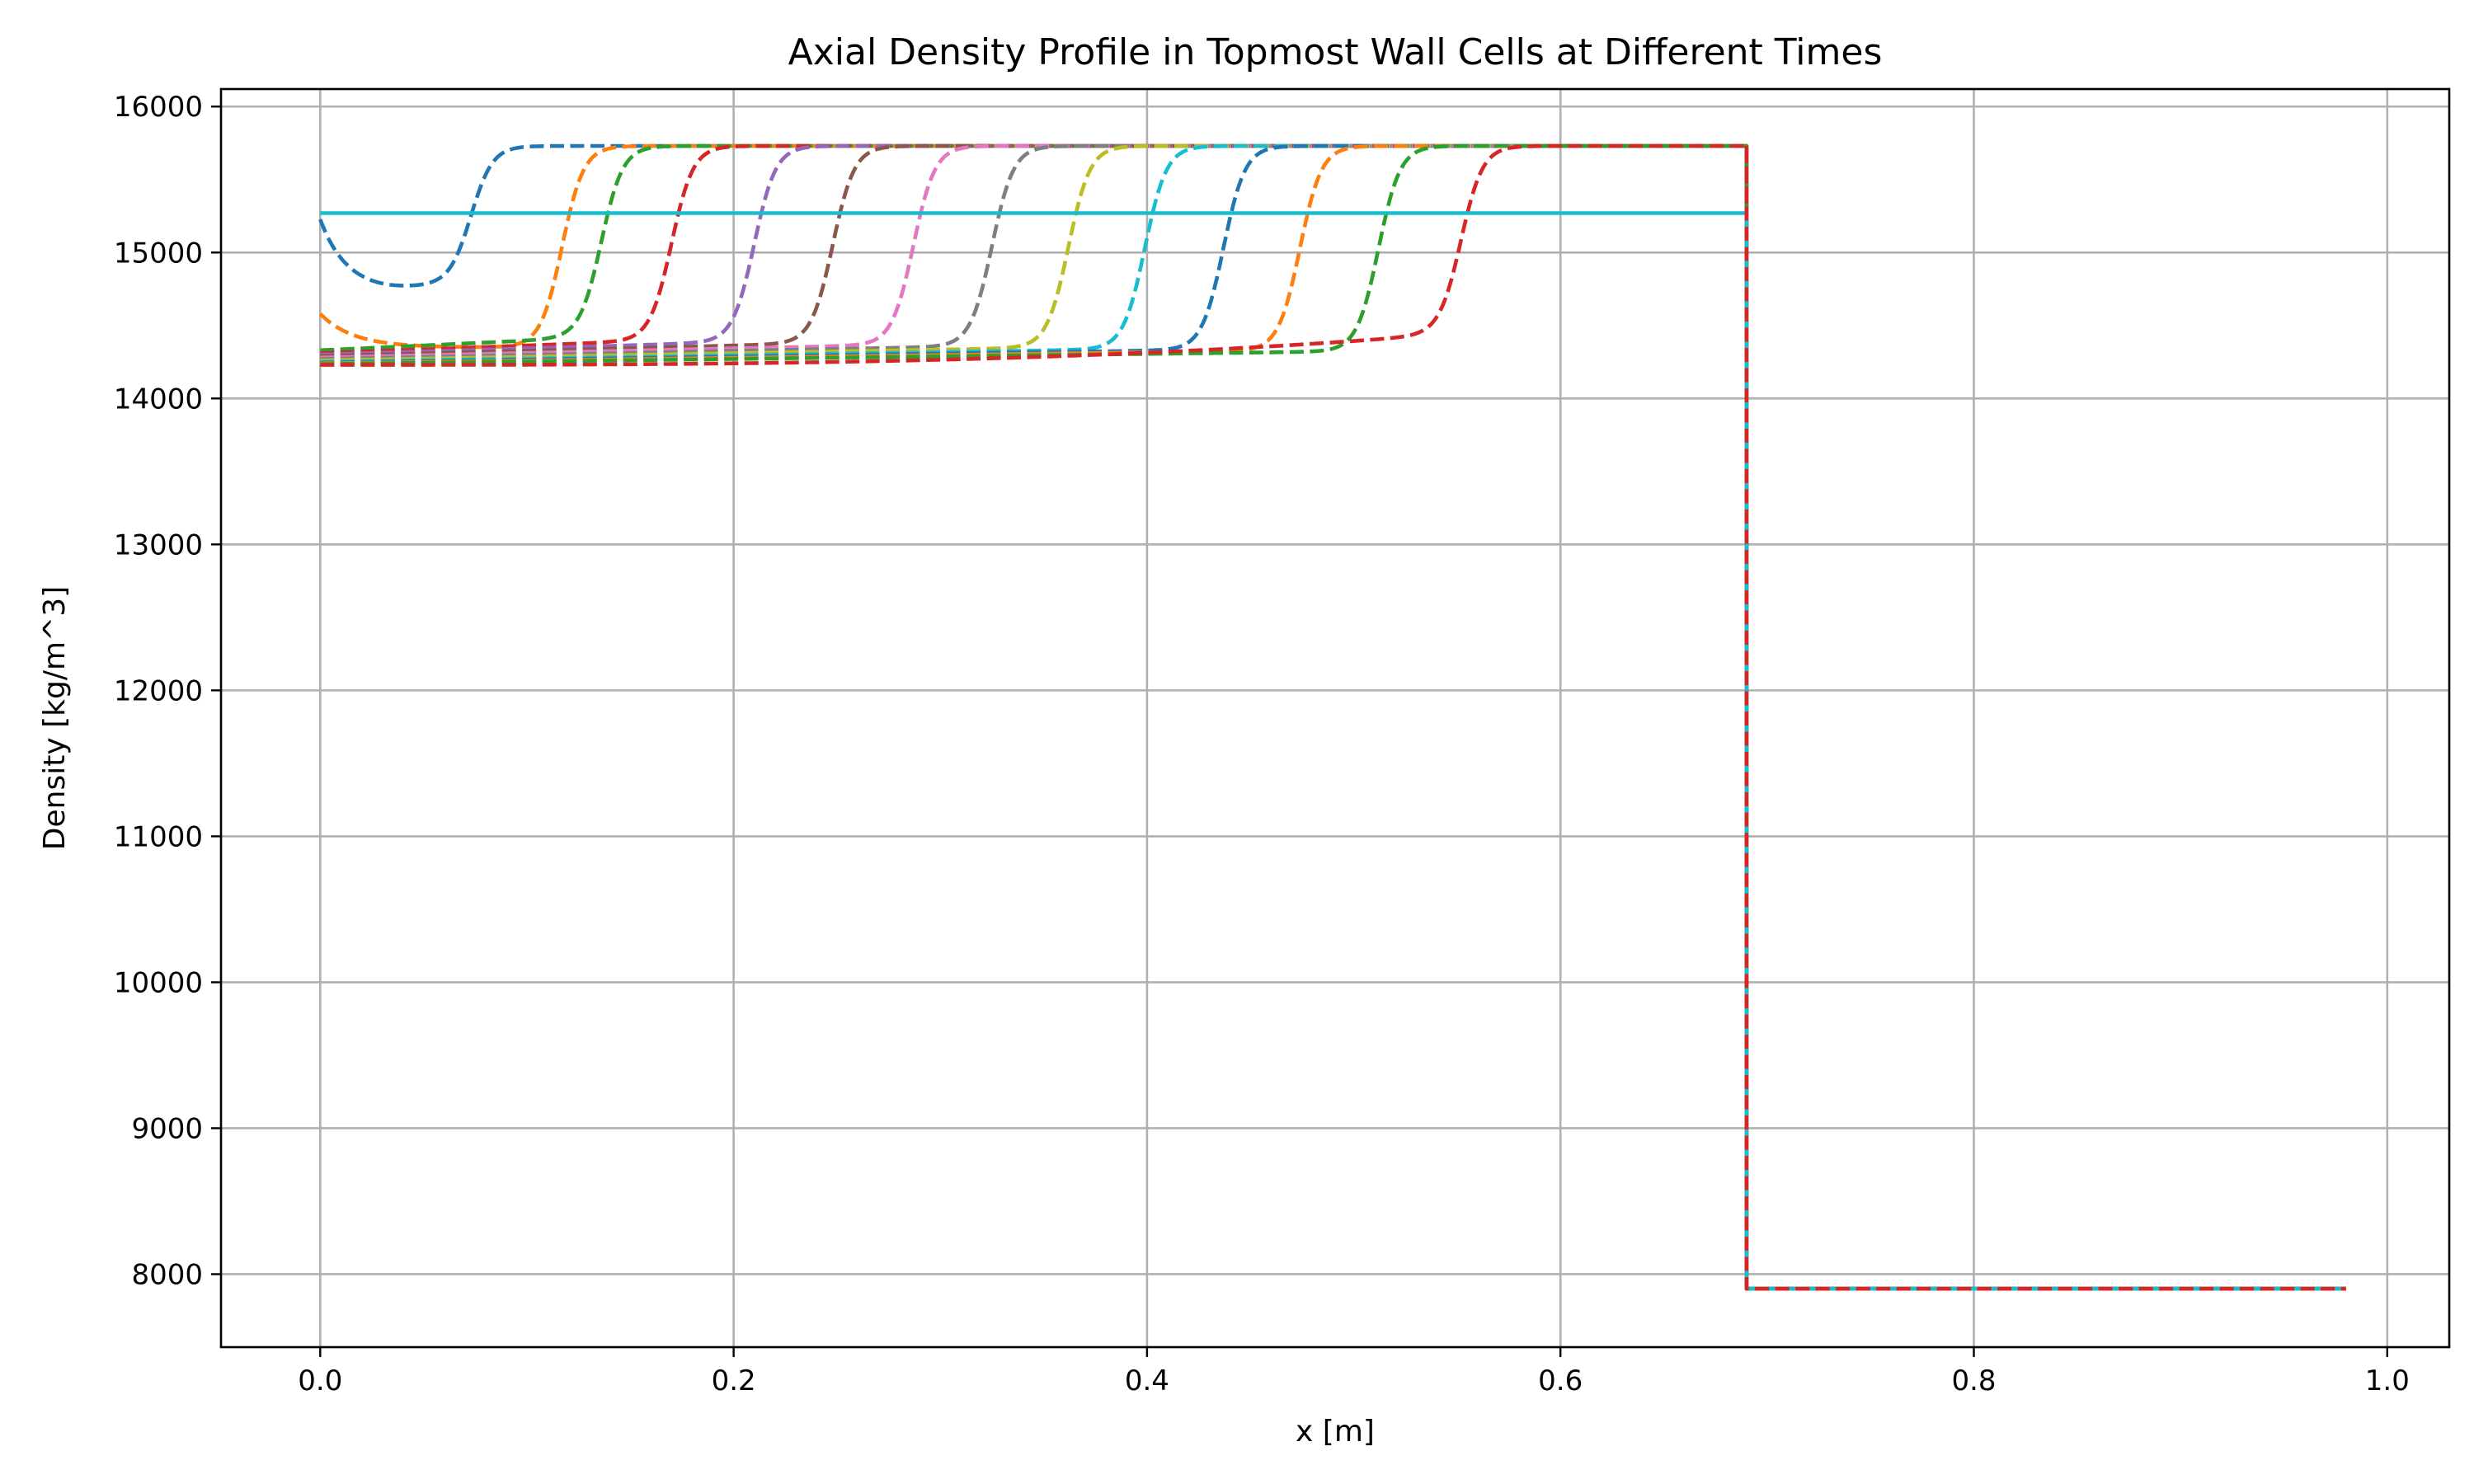 The height and width of the screenshot is (1484, 2474). Describe the element at coordinates (1335, 1432) in the screenshot. I see `x-axis-label: x [m]` at that location.